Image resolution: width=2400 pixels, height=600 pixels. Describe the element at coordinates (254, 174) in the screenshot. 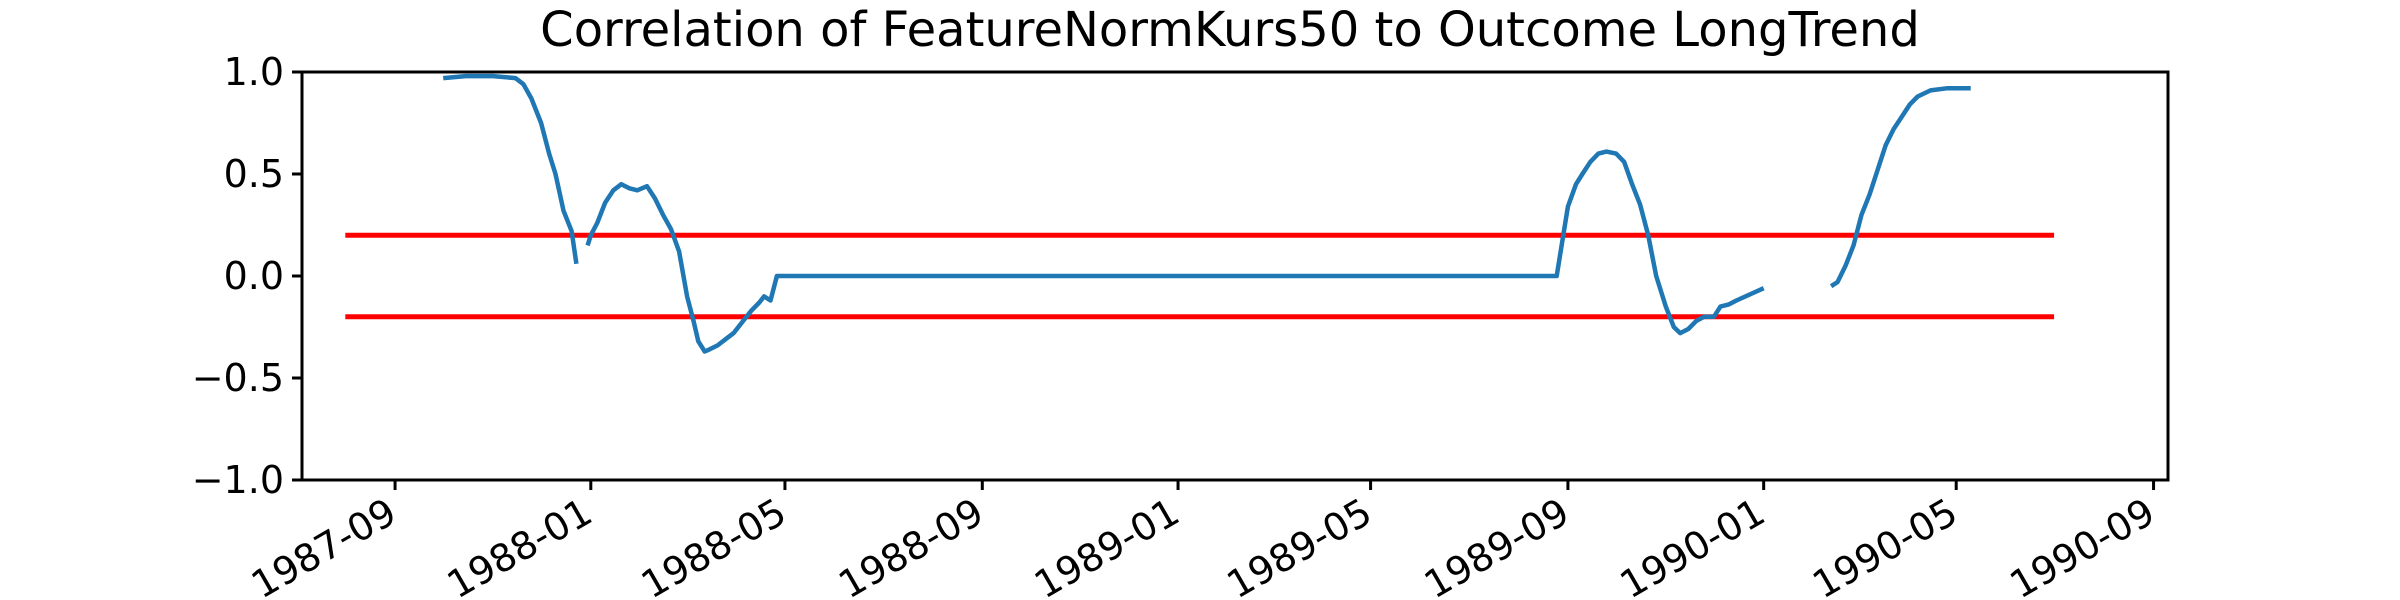

I see `y-tick-label: 0.5` at that location.